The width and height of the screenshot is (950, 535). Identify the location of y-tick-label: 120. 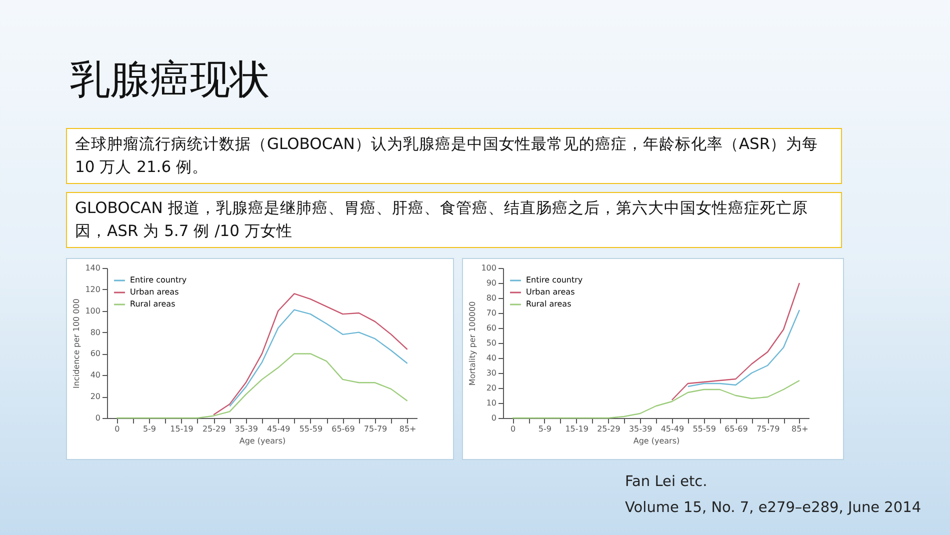
(92, 289).